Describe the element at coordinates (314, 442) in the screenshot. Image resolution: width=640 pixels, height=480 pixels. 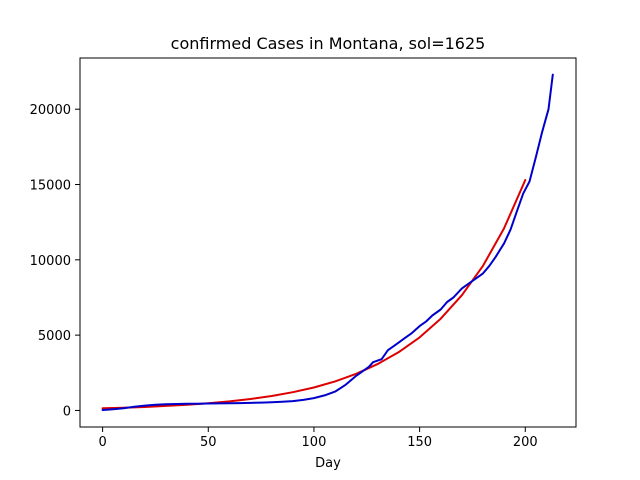
I see `x-tick-label: 100` at that location.